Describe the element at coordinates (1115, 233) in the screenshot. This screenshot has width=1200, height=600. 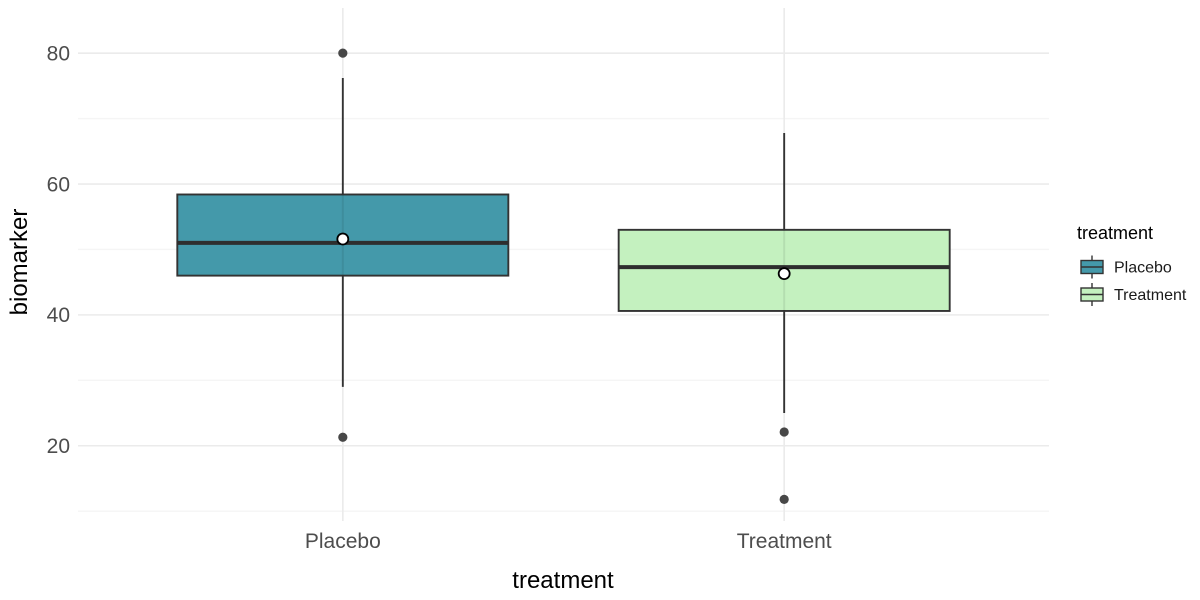
I see `legend-title: treatment` at that location.